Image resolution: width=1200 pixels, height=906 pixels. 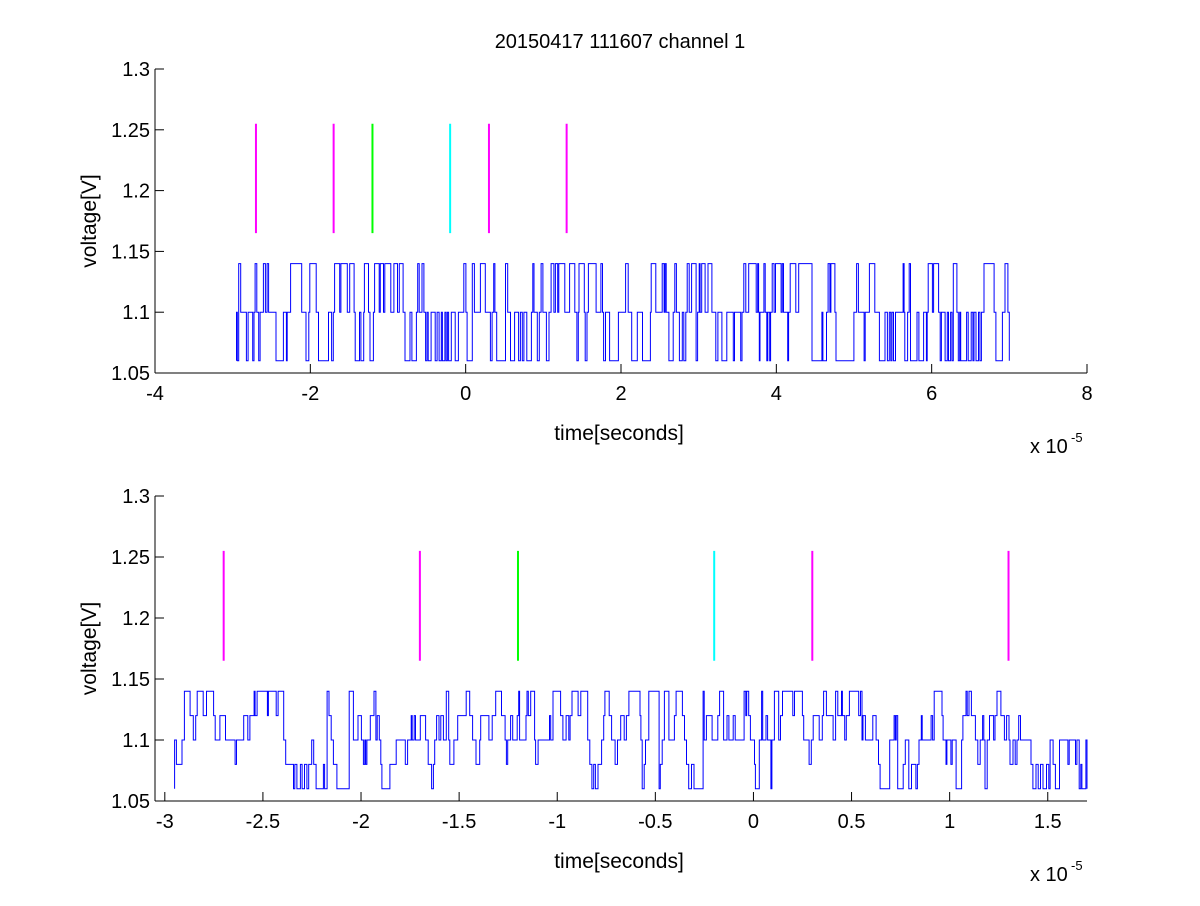 What do you see at coordinates (655, 822) in the screenshot?
I see `x-tick-label: -0.5` at bounding box center [655, 822].